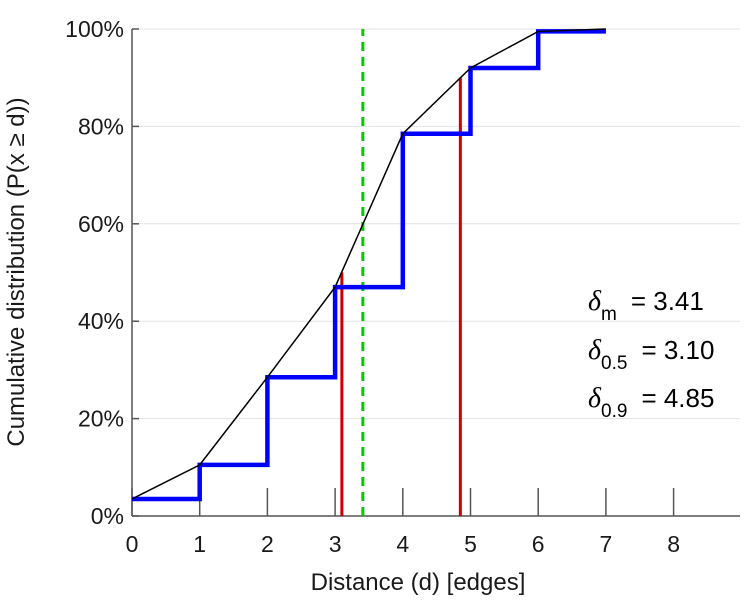  I want to click on x-tick-label: 4, so click(402, 544).